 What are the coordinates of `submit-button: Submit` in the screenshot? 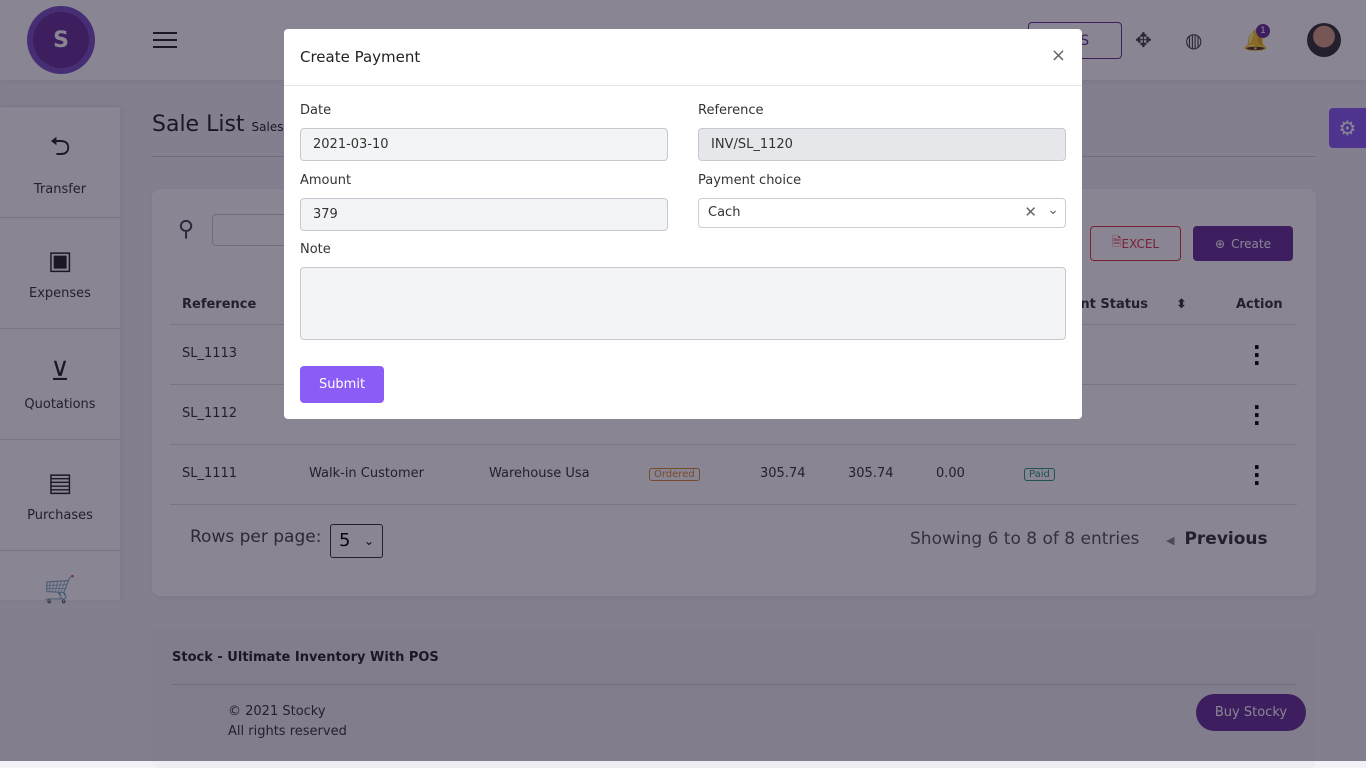 It's located at (342, 384).